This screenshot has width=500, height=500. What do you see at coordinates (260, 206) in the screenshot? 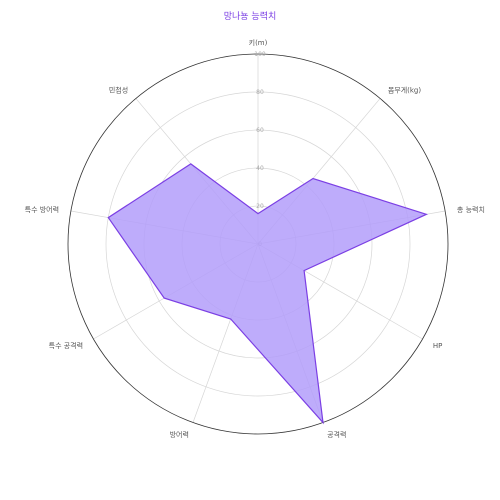
I see `r-tick-label-20: 20` at bounding box center [260, 206].